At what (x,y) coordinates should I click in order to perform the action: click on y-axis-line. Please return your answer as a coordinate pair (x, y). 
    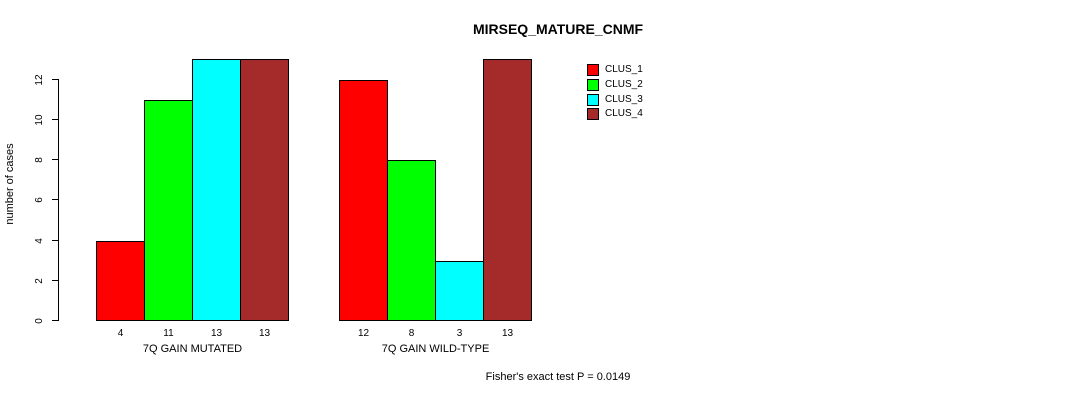
    Looking at the image, I should click on (58, 199).